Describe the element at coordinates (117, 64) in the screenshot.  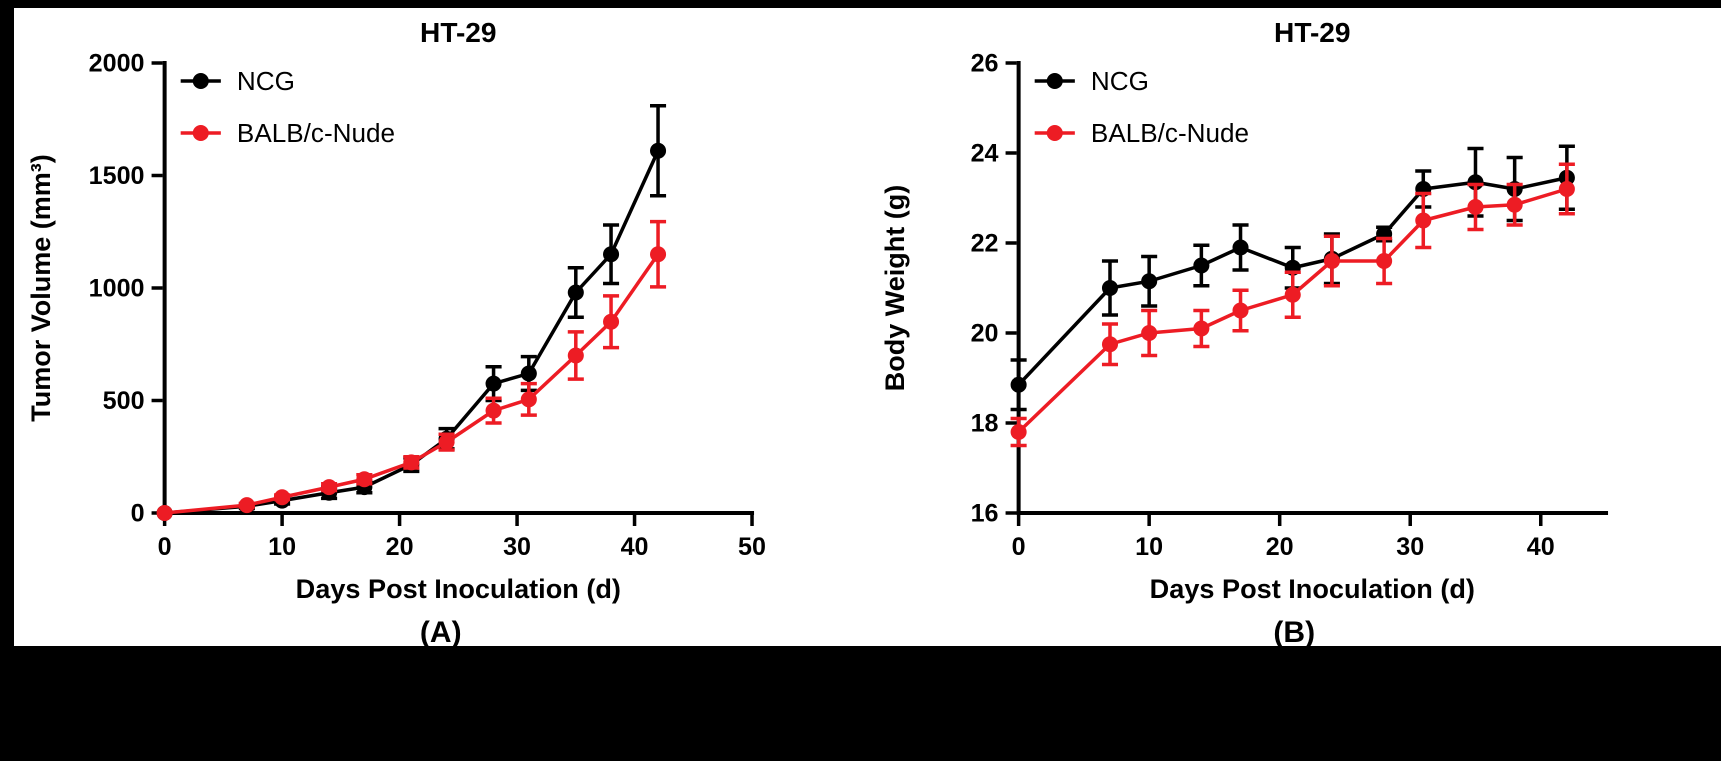
I see `y-tick-label: 2000` at that location.